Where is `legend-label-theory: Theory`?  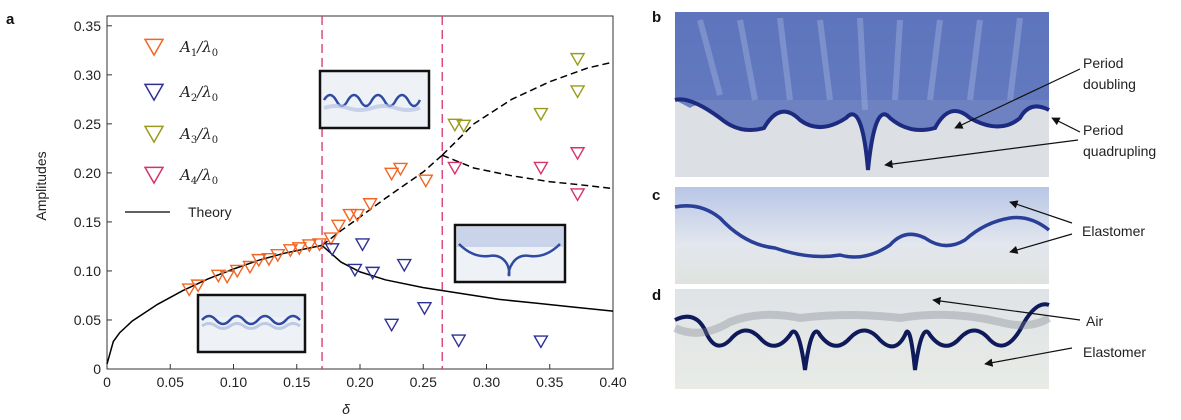
legend-label-theory: Theory is located at coordinates (210, 212).